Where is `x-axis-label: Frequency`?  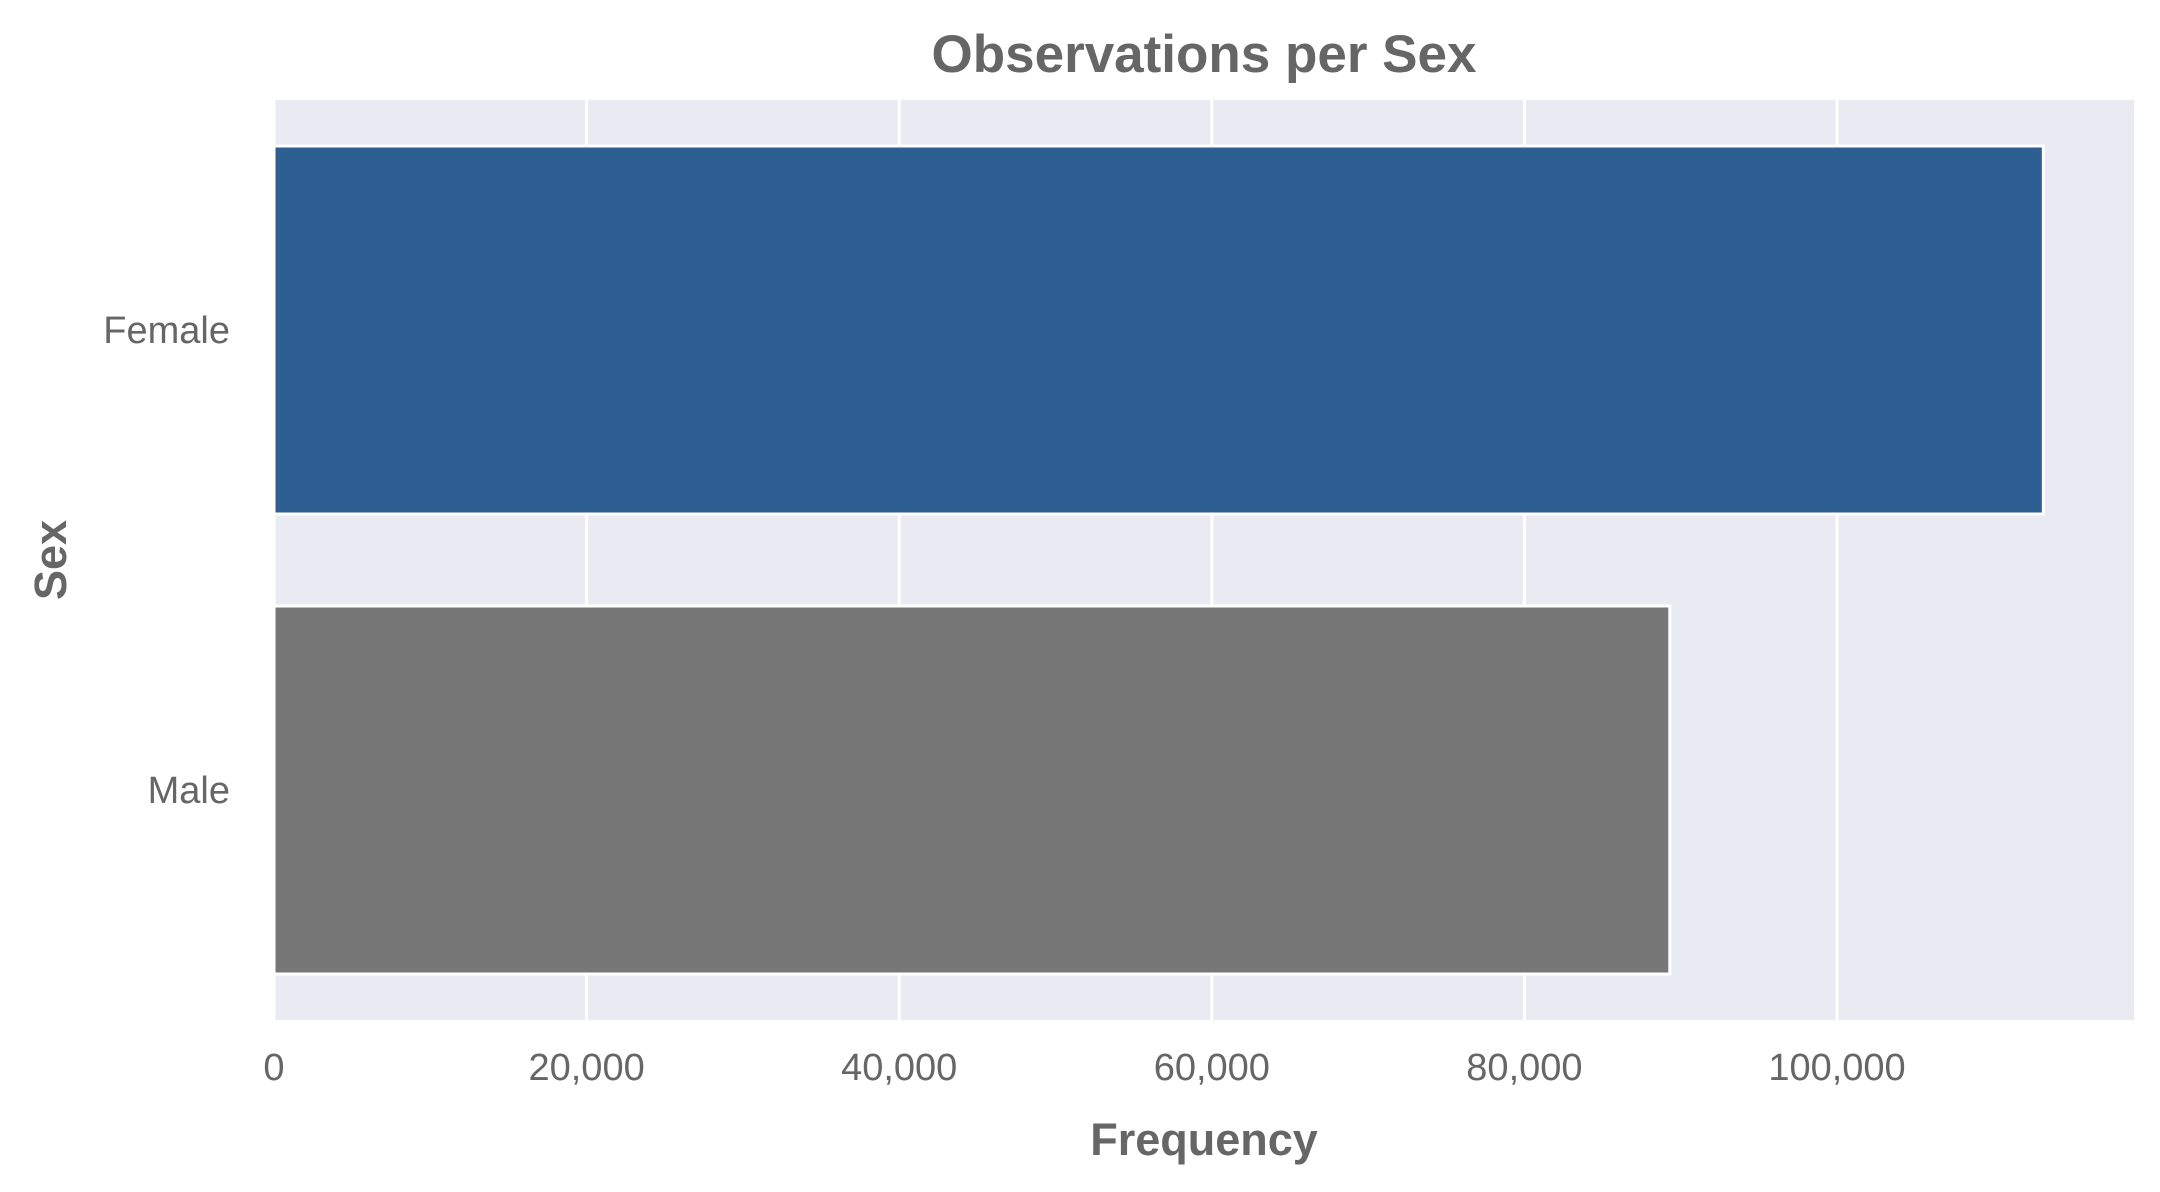
x-axis-label: Frequency is located at coordinates (1204, 1139).